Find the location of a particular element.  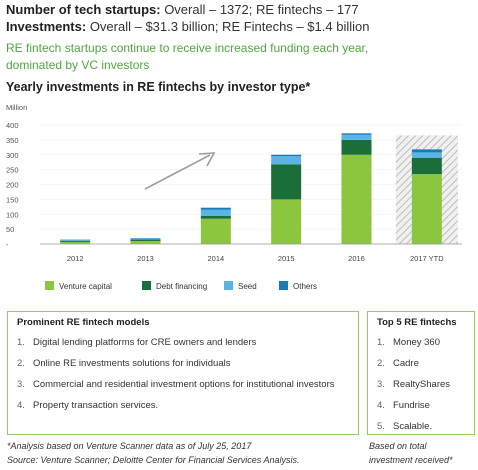

startups-value: Overall – 1372; RE fintechs – 177 is located at coordinates (259, 9).